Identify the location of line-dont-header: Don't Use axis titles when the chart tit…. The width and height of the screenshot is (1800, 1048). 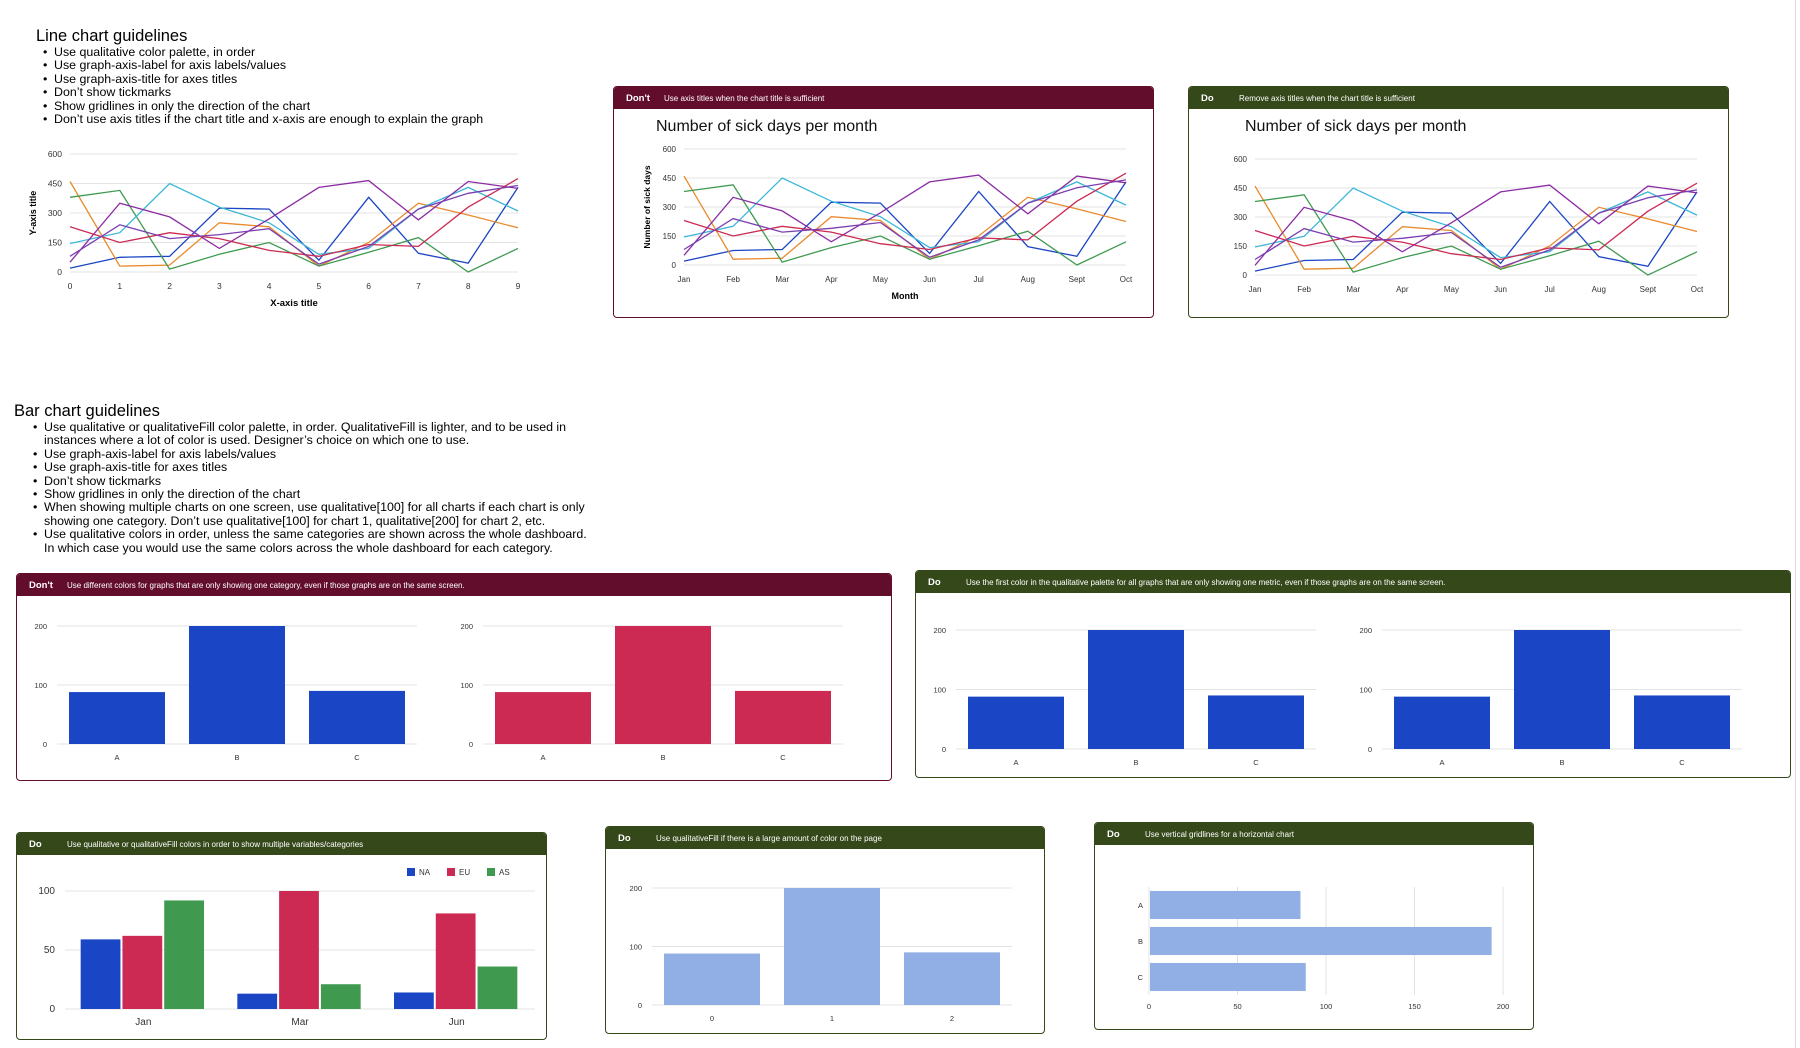
(883, 98).